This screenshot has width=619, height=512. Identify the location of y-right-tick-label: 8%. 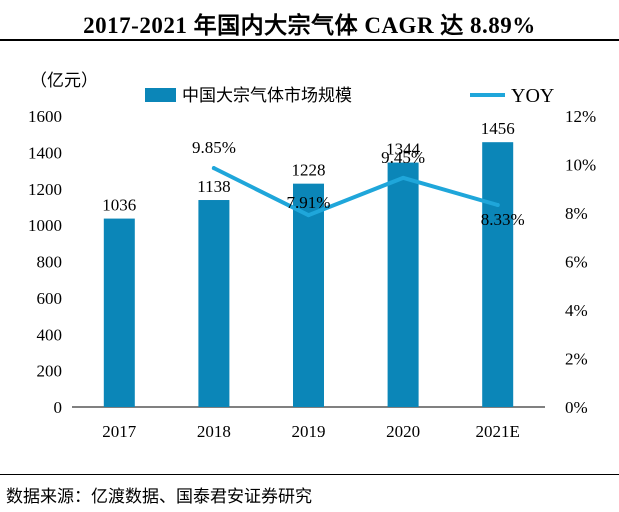
(576, 213).